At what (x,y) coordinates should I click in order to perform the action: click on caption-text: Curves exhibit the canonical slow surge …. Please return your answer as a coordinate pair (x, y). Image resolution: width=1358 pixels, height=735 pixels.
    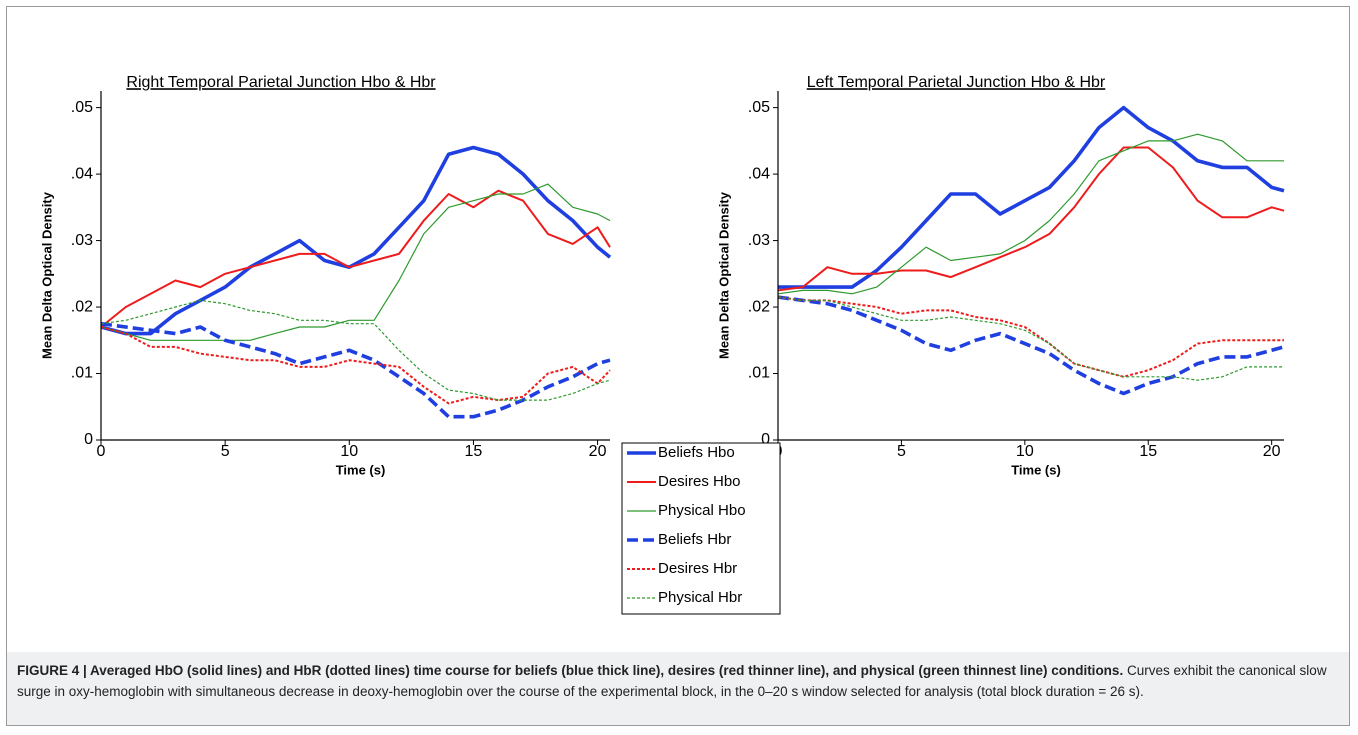
    Looking at the image, I should click on (672, 681).